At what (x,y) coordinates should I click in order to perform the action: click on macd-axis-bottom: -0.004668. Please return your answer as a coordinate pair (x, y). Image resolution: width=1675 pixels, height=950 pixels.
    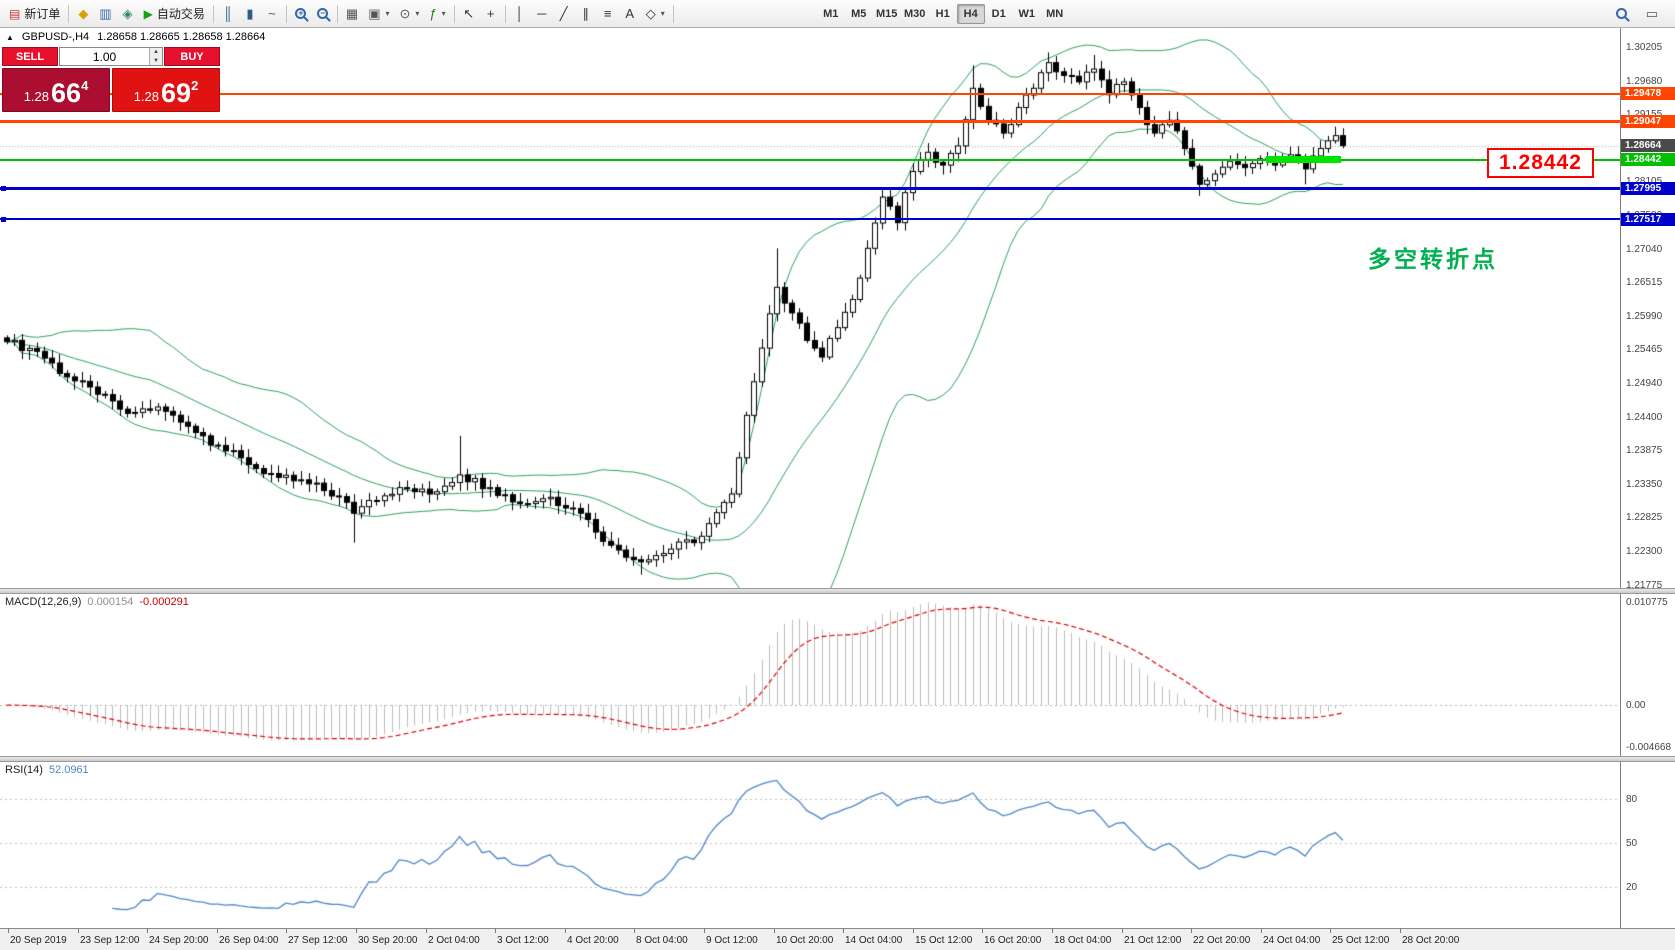
    Looking at the image, I should click on (1649, 747).